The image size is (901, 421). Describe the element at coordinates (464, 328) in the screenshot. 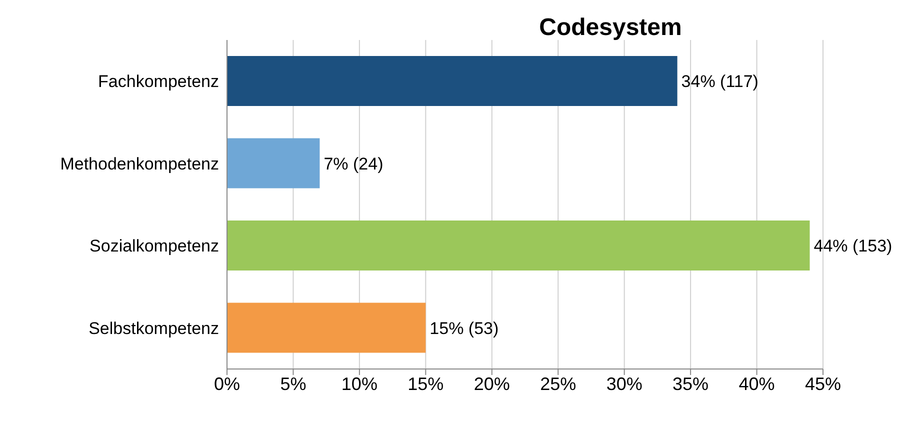

I see `data-label: 15% (53)` at that location.